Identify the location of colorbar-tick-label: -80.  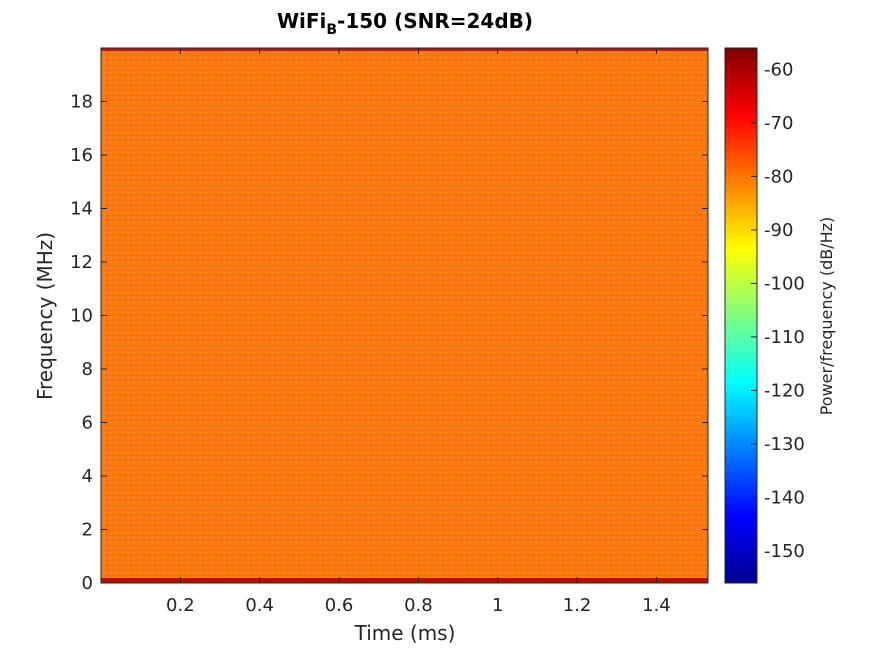
(778, 176).